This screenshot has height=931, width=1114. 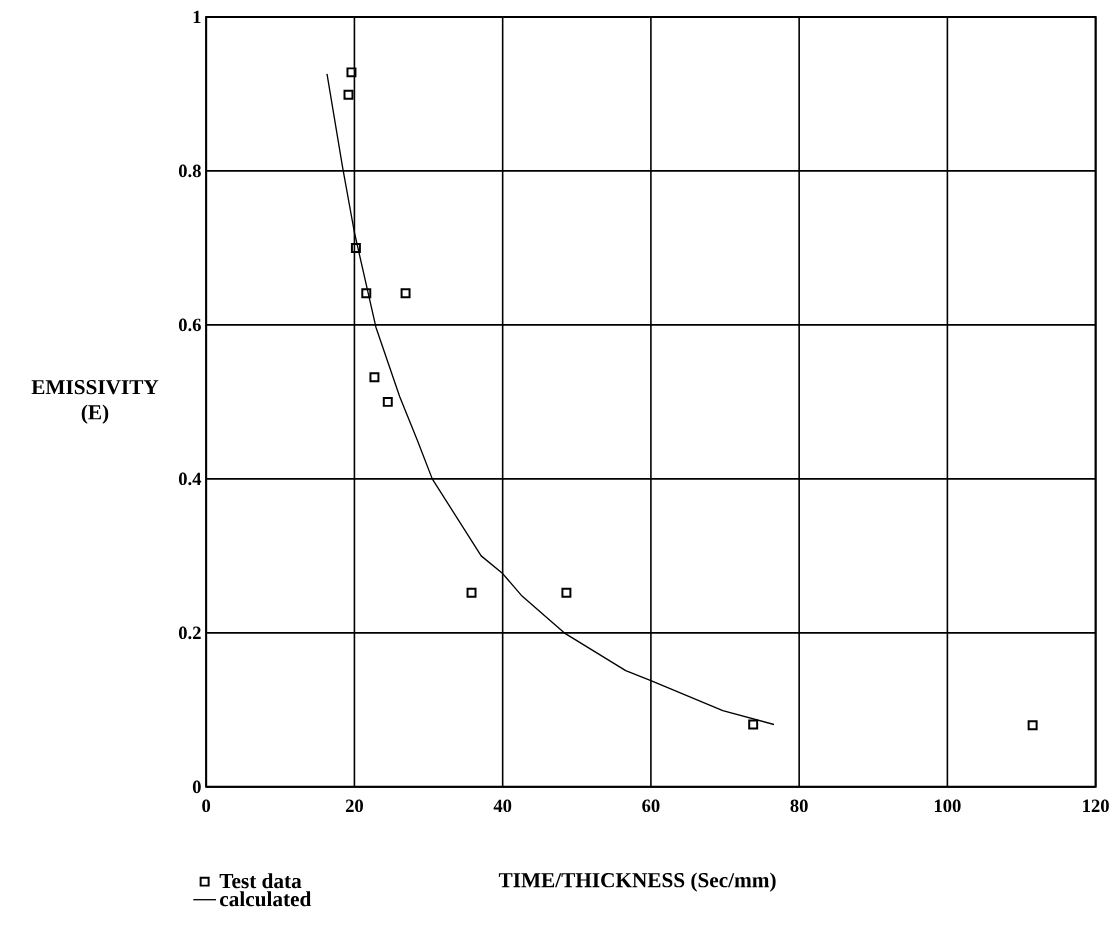 I want to click on x-tick-label: 40, so click(x=502, y=805).